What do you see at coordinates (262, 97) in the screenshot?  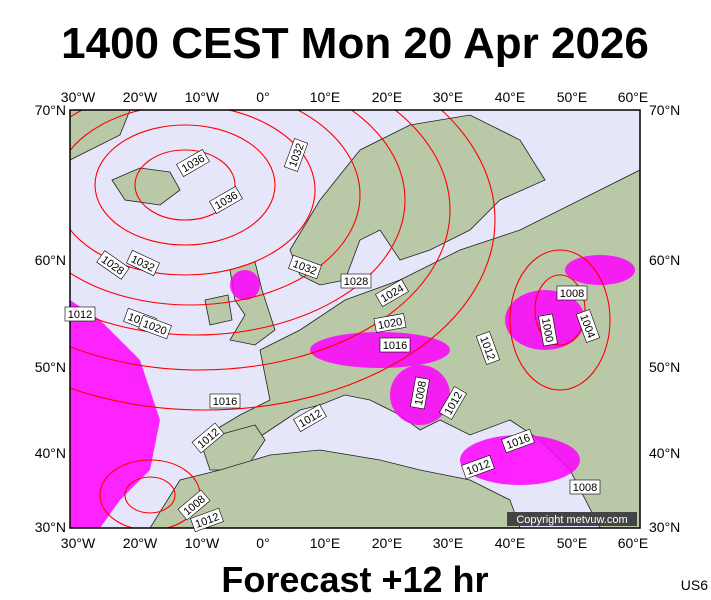 I see `top-label: 0°` at bounding box center [262, 97].